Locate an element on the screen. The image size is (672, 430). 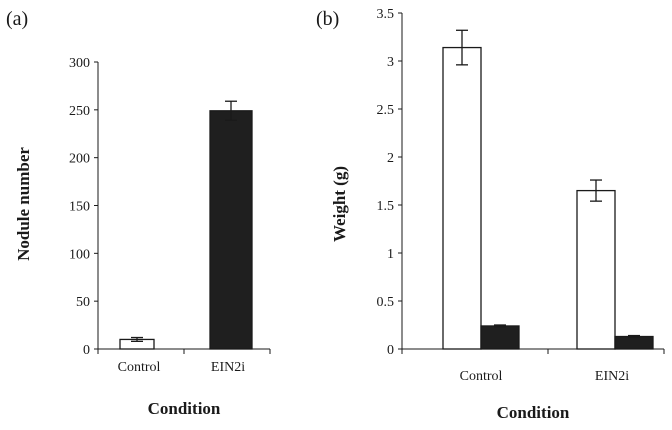
panel-b-y-tick-label: 0 is located at coordinates (390, 350).